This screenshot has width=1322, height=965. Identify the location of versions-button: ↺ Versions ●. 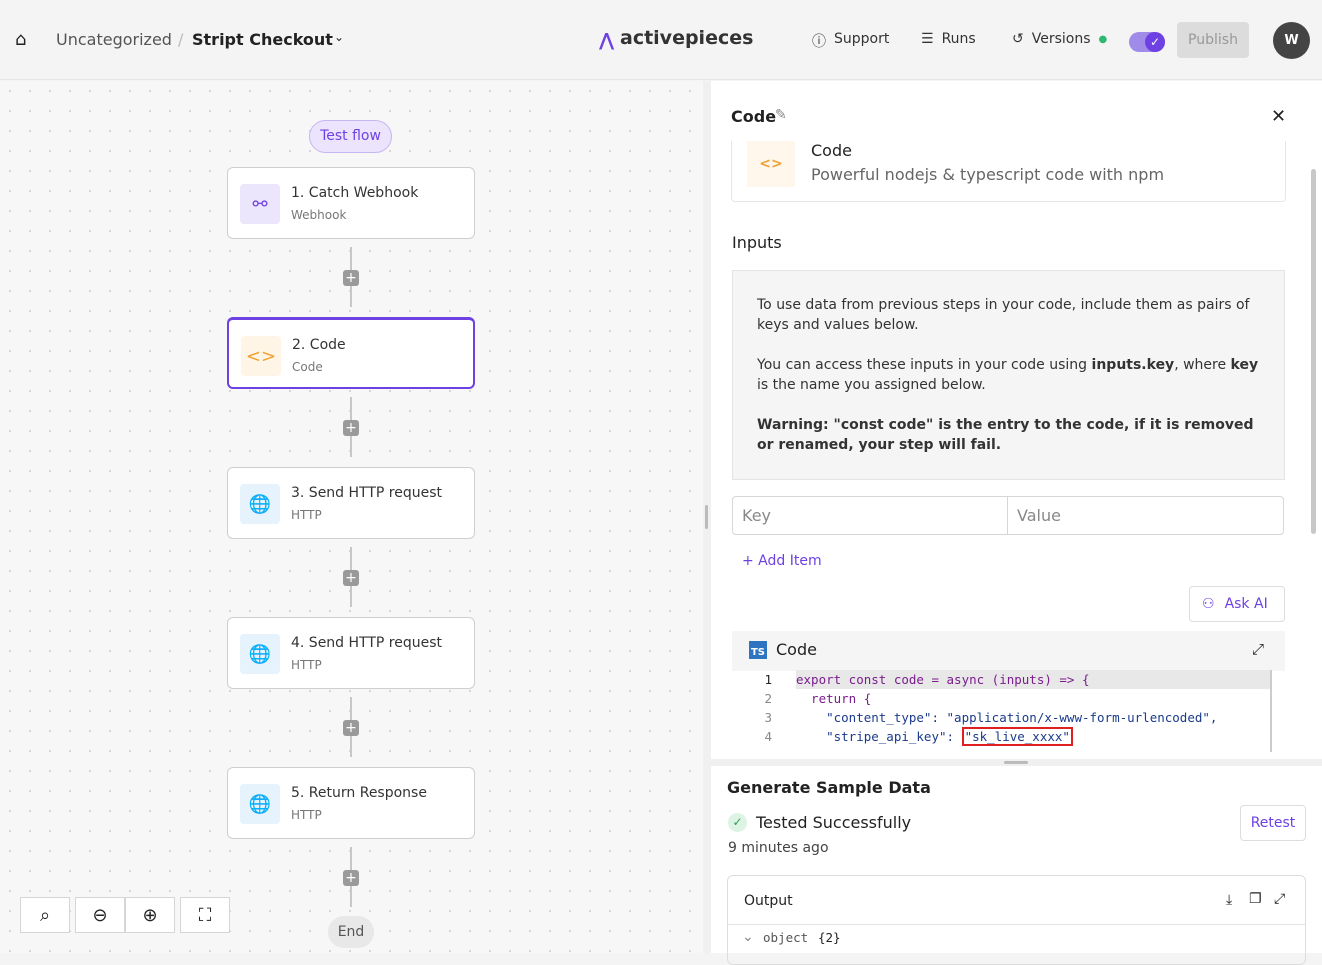
(1059, 40).